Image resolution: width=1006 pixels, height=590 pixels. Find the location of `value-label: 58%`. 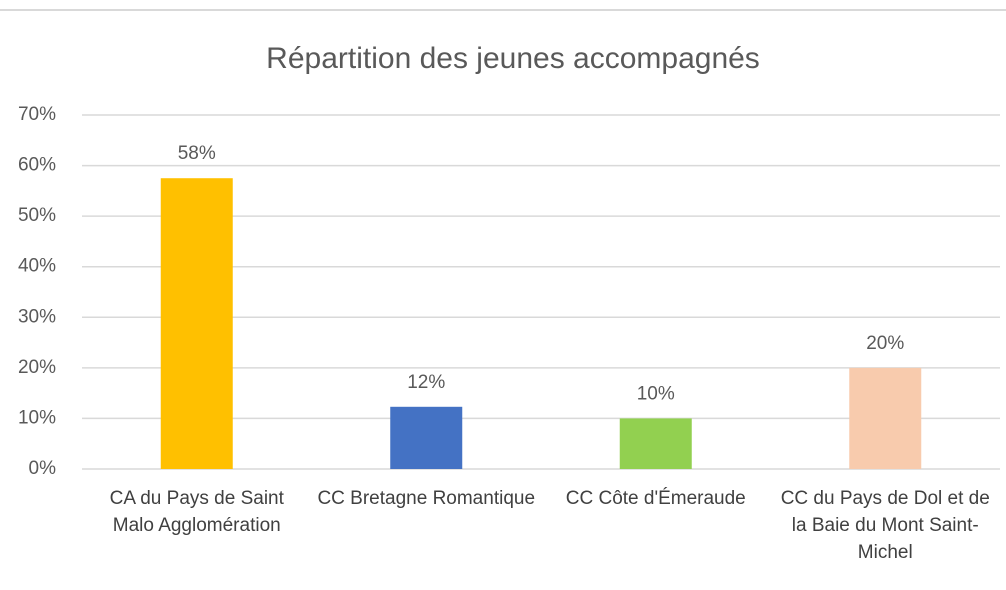

value-label: 58% is located at coordinates (197, 153).